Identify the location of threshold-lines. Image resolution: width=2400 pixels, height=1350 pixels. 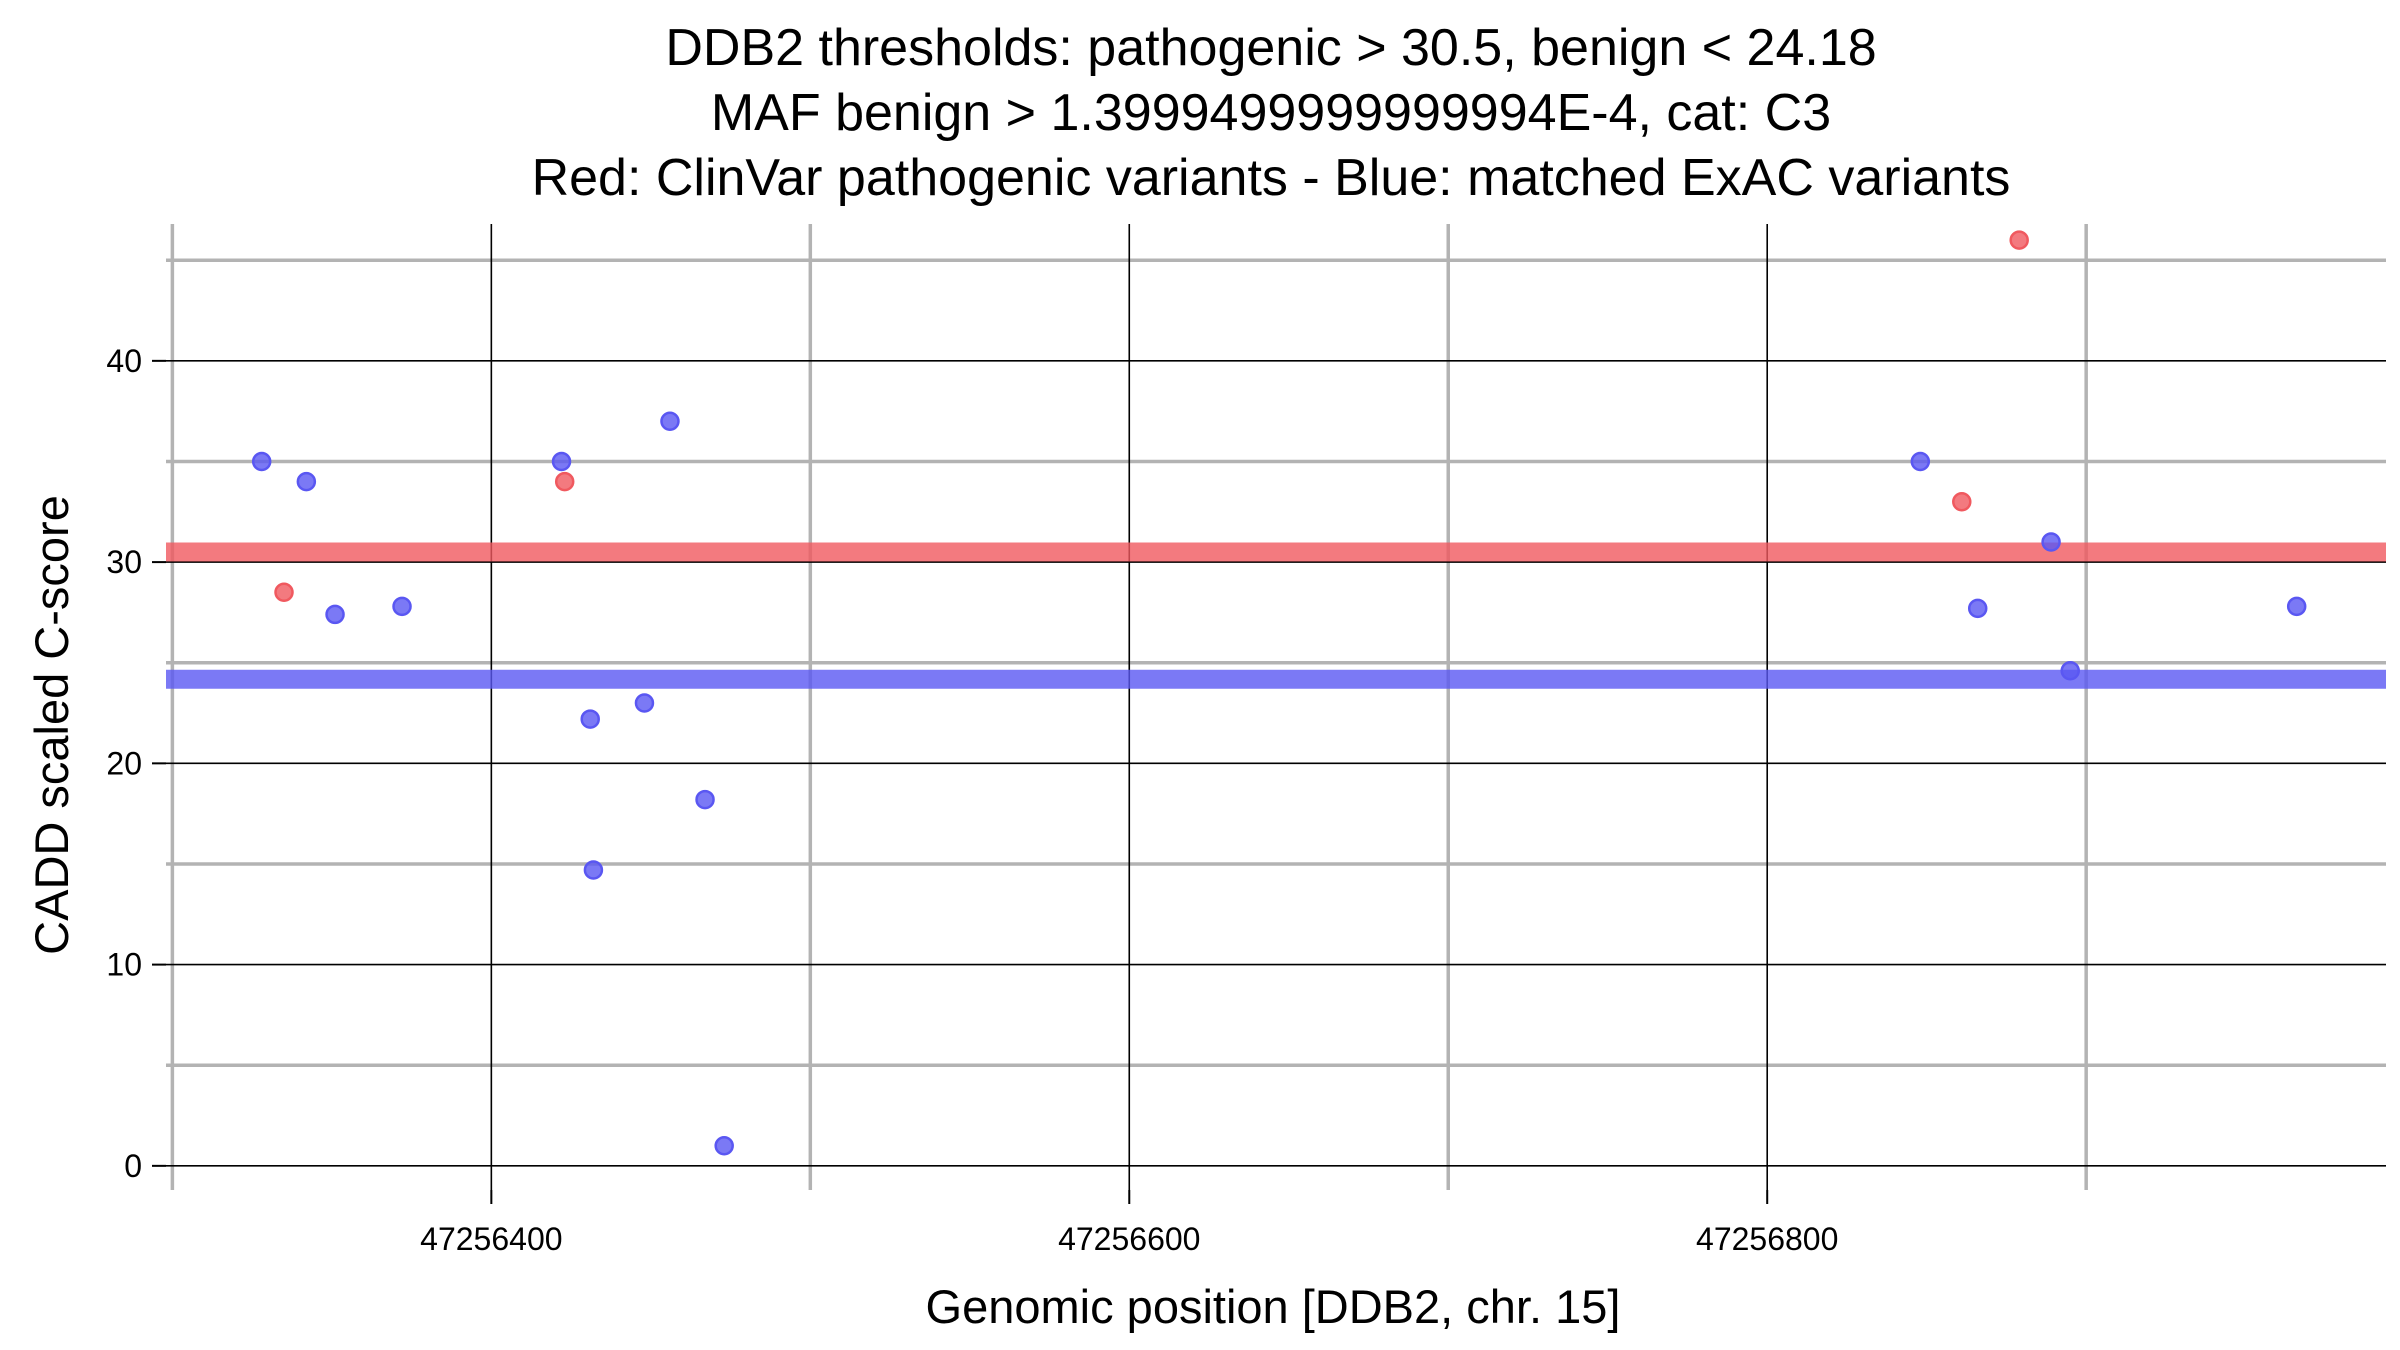
(1276, 615).